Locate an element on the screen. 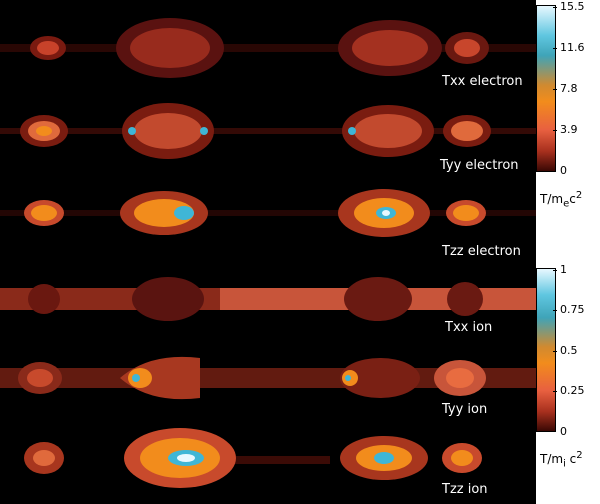 This screenshot has width=600, height=504. unit-subscript: i is located at coordinates (564, 464).